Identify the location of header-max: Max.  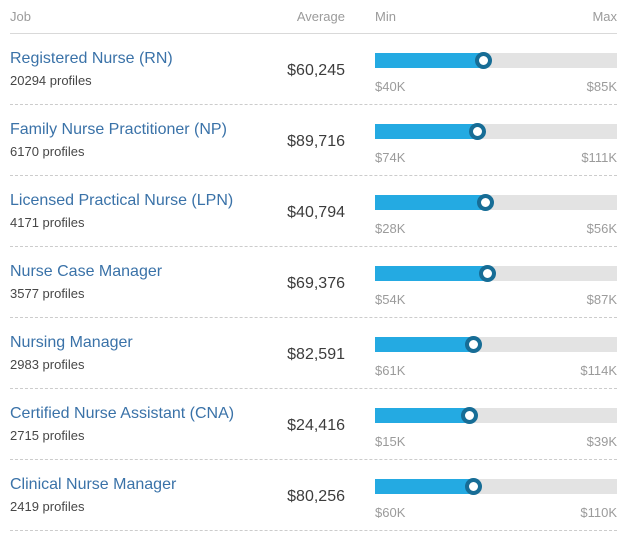
(604, 16).